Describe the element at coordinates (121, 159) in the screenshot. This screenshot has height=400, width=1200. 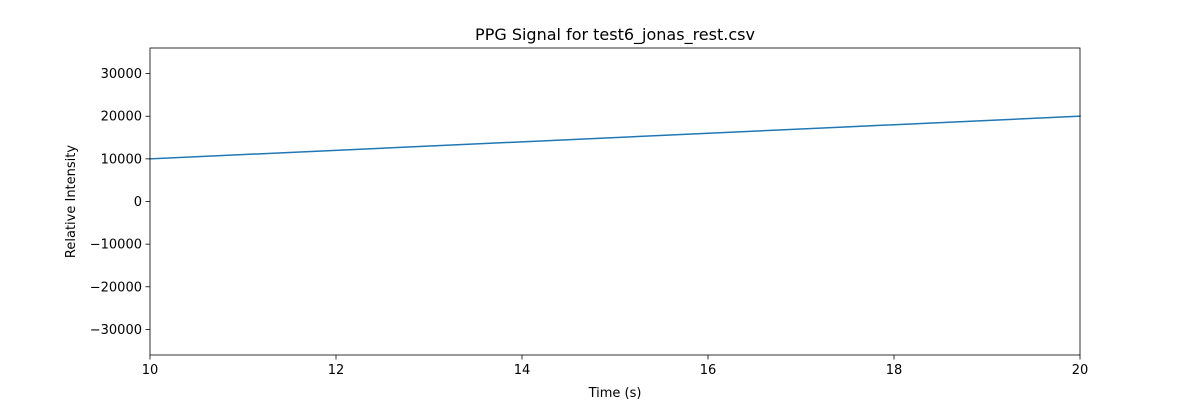
I see `y-tick-label: 10000` at that location.